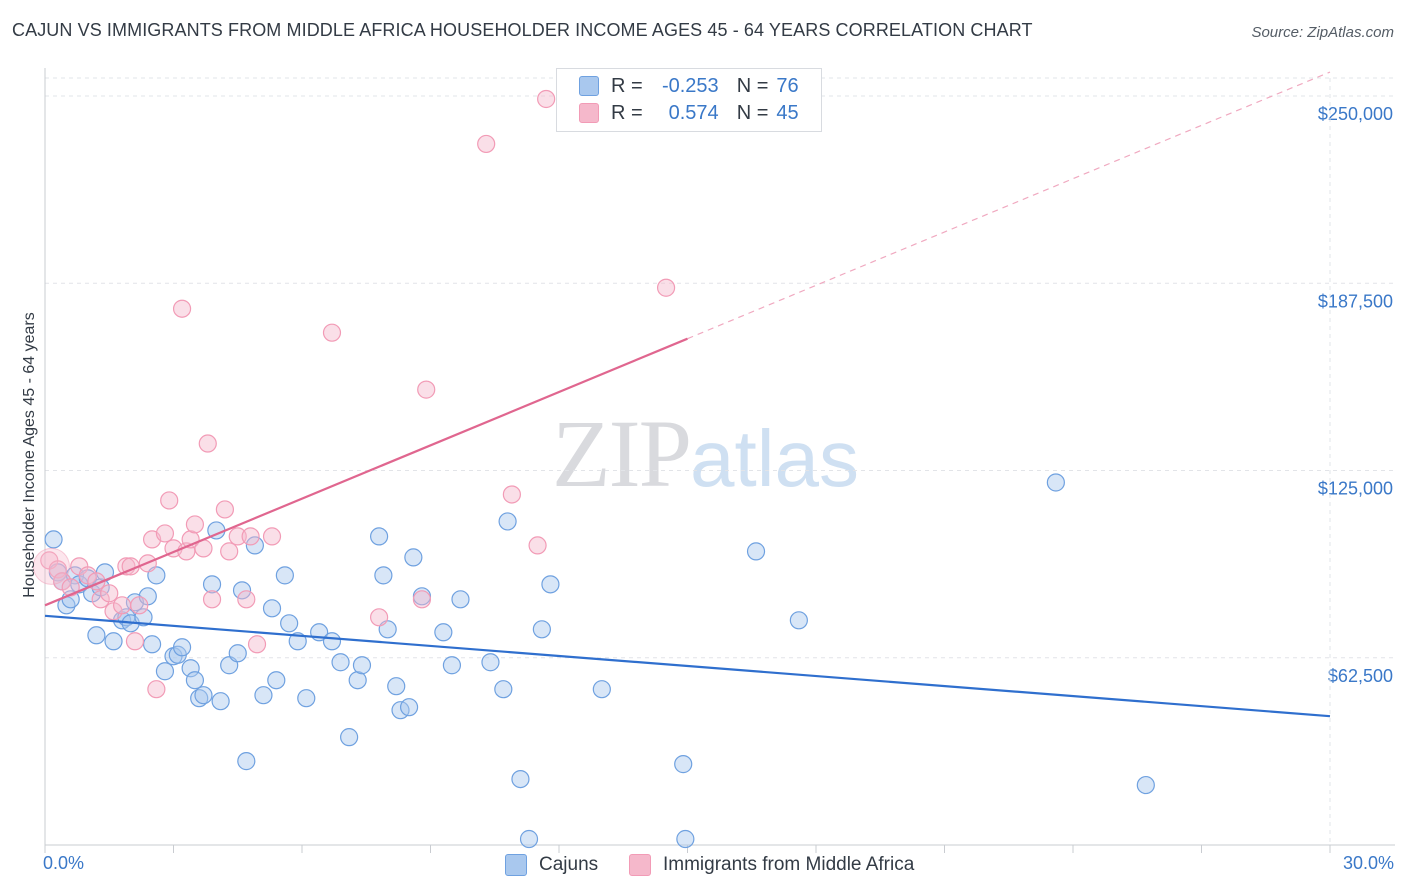 This screenshot has width=1406, height=892. I want to click on chart-legend: Cajuns Immigrants from Middle Africa, so click(703, 865).